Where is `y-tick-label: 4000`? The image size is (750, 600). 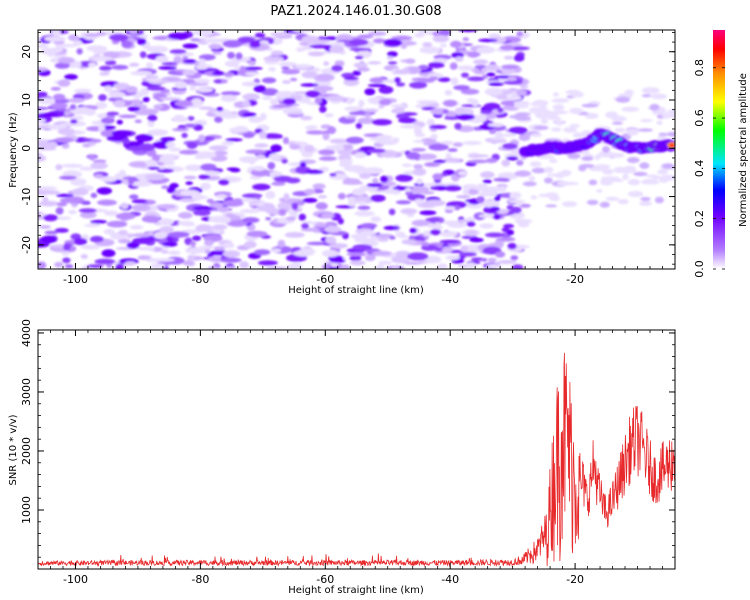 y-tick-label: 4000 is located at coordinates (26, 333).